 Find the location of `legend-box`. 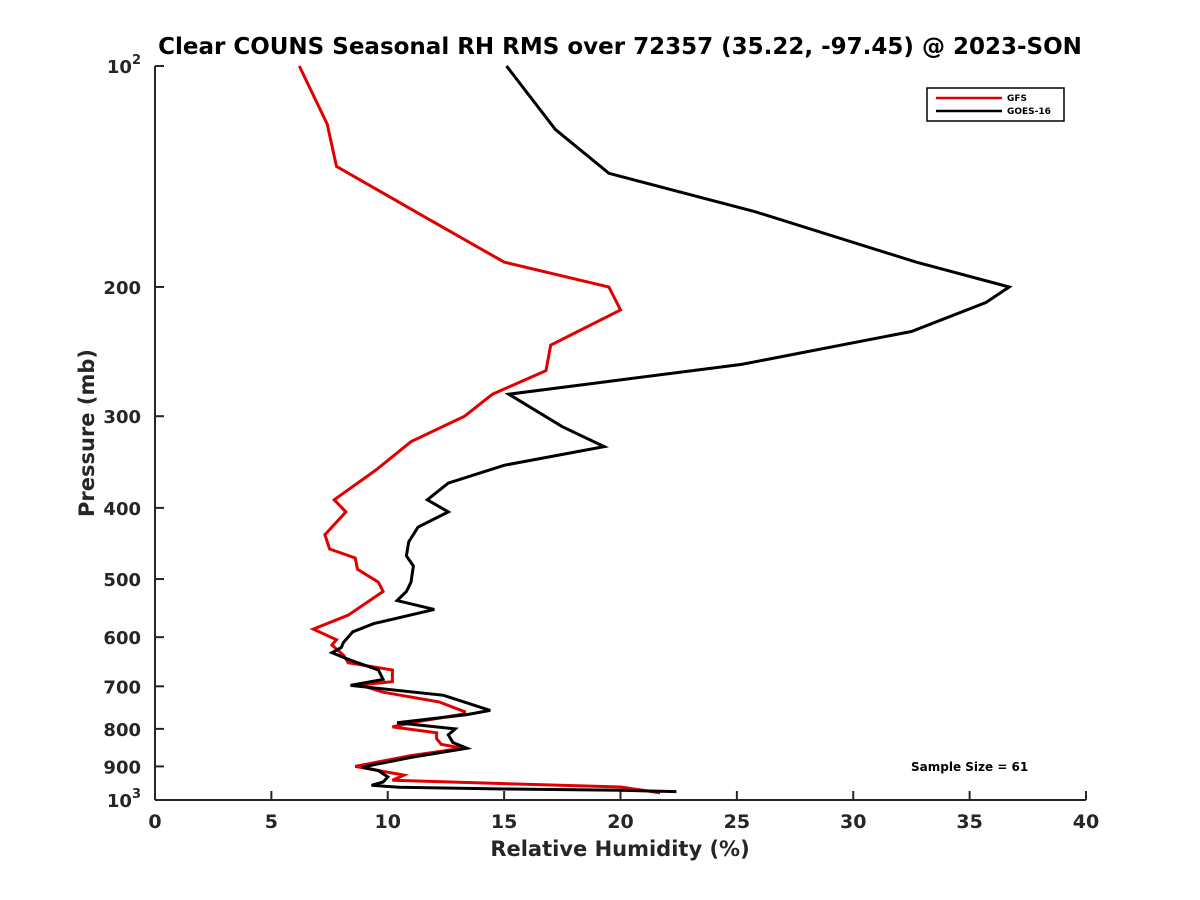

legend-box is located at coordinates (995, 104).